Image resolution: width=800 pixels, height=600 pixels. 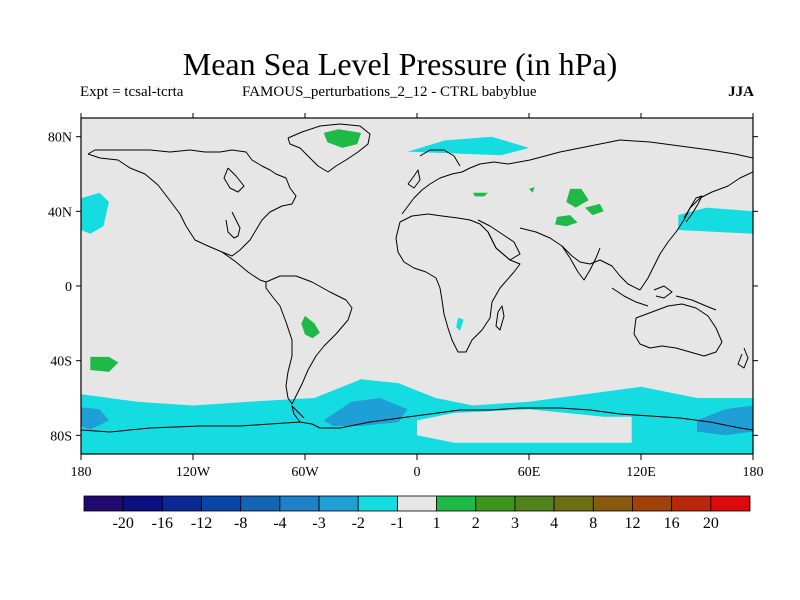 I want to click on colorbar-label-15: 20, so click(x=711, y=523).